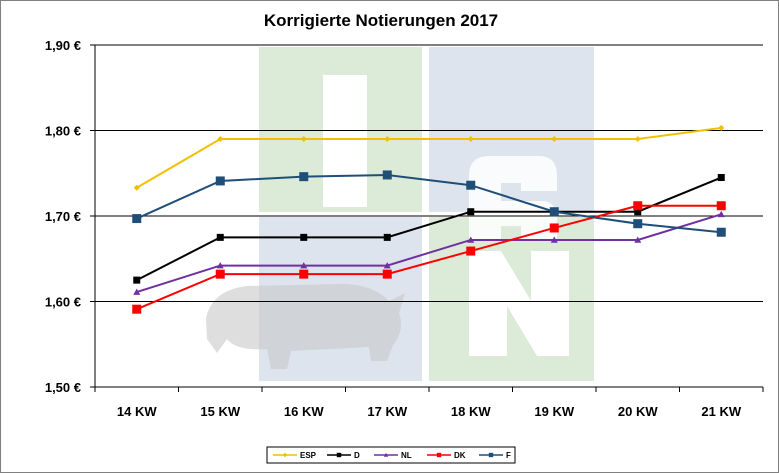  I want to click on legend-marker-esp, so click(285, 455).